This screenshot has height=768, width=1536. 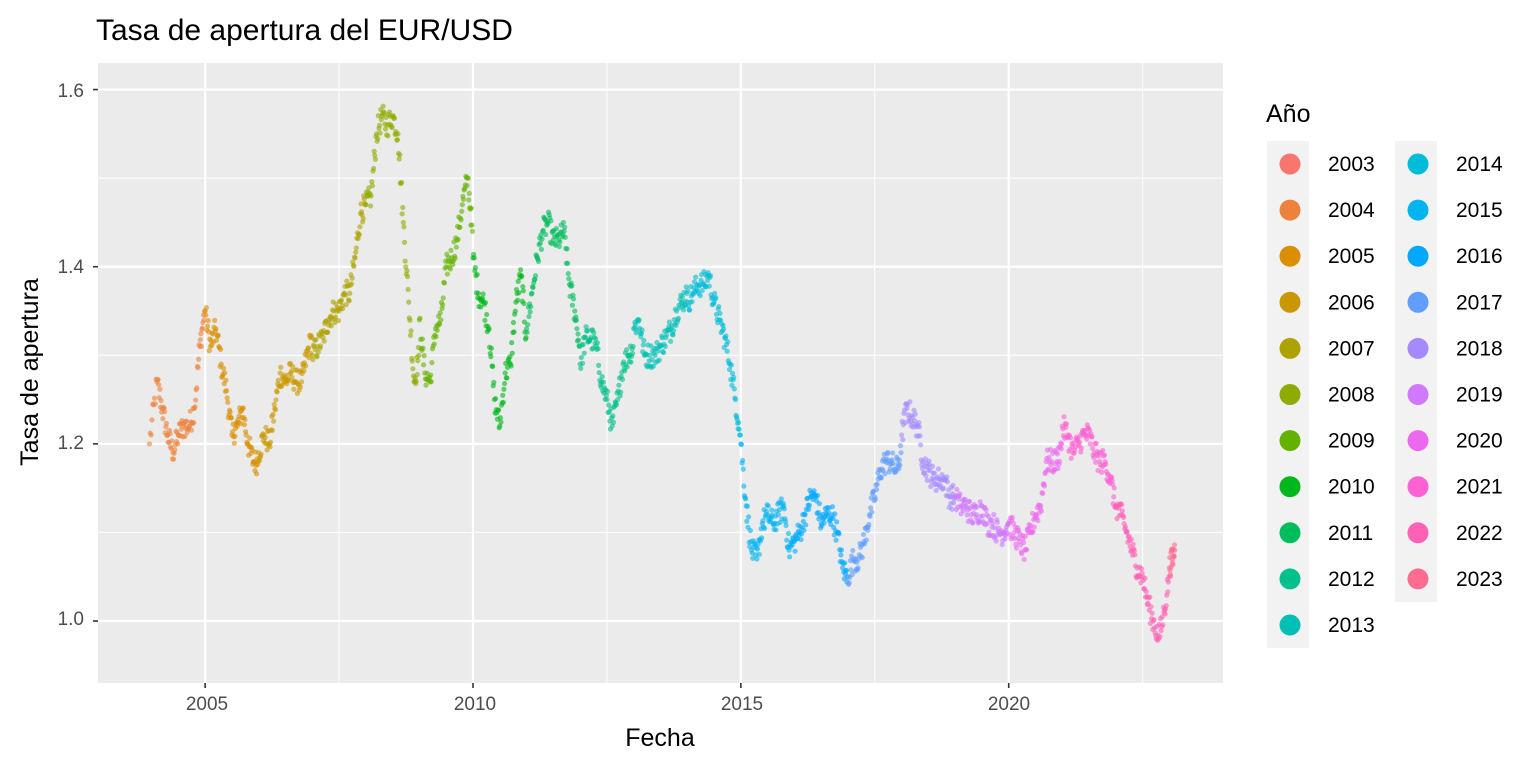 I want to click on legend-item-2009: 2009, so click(x=1327, y=441).